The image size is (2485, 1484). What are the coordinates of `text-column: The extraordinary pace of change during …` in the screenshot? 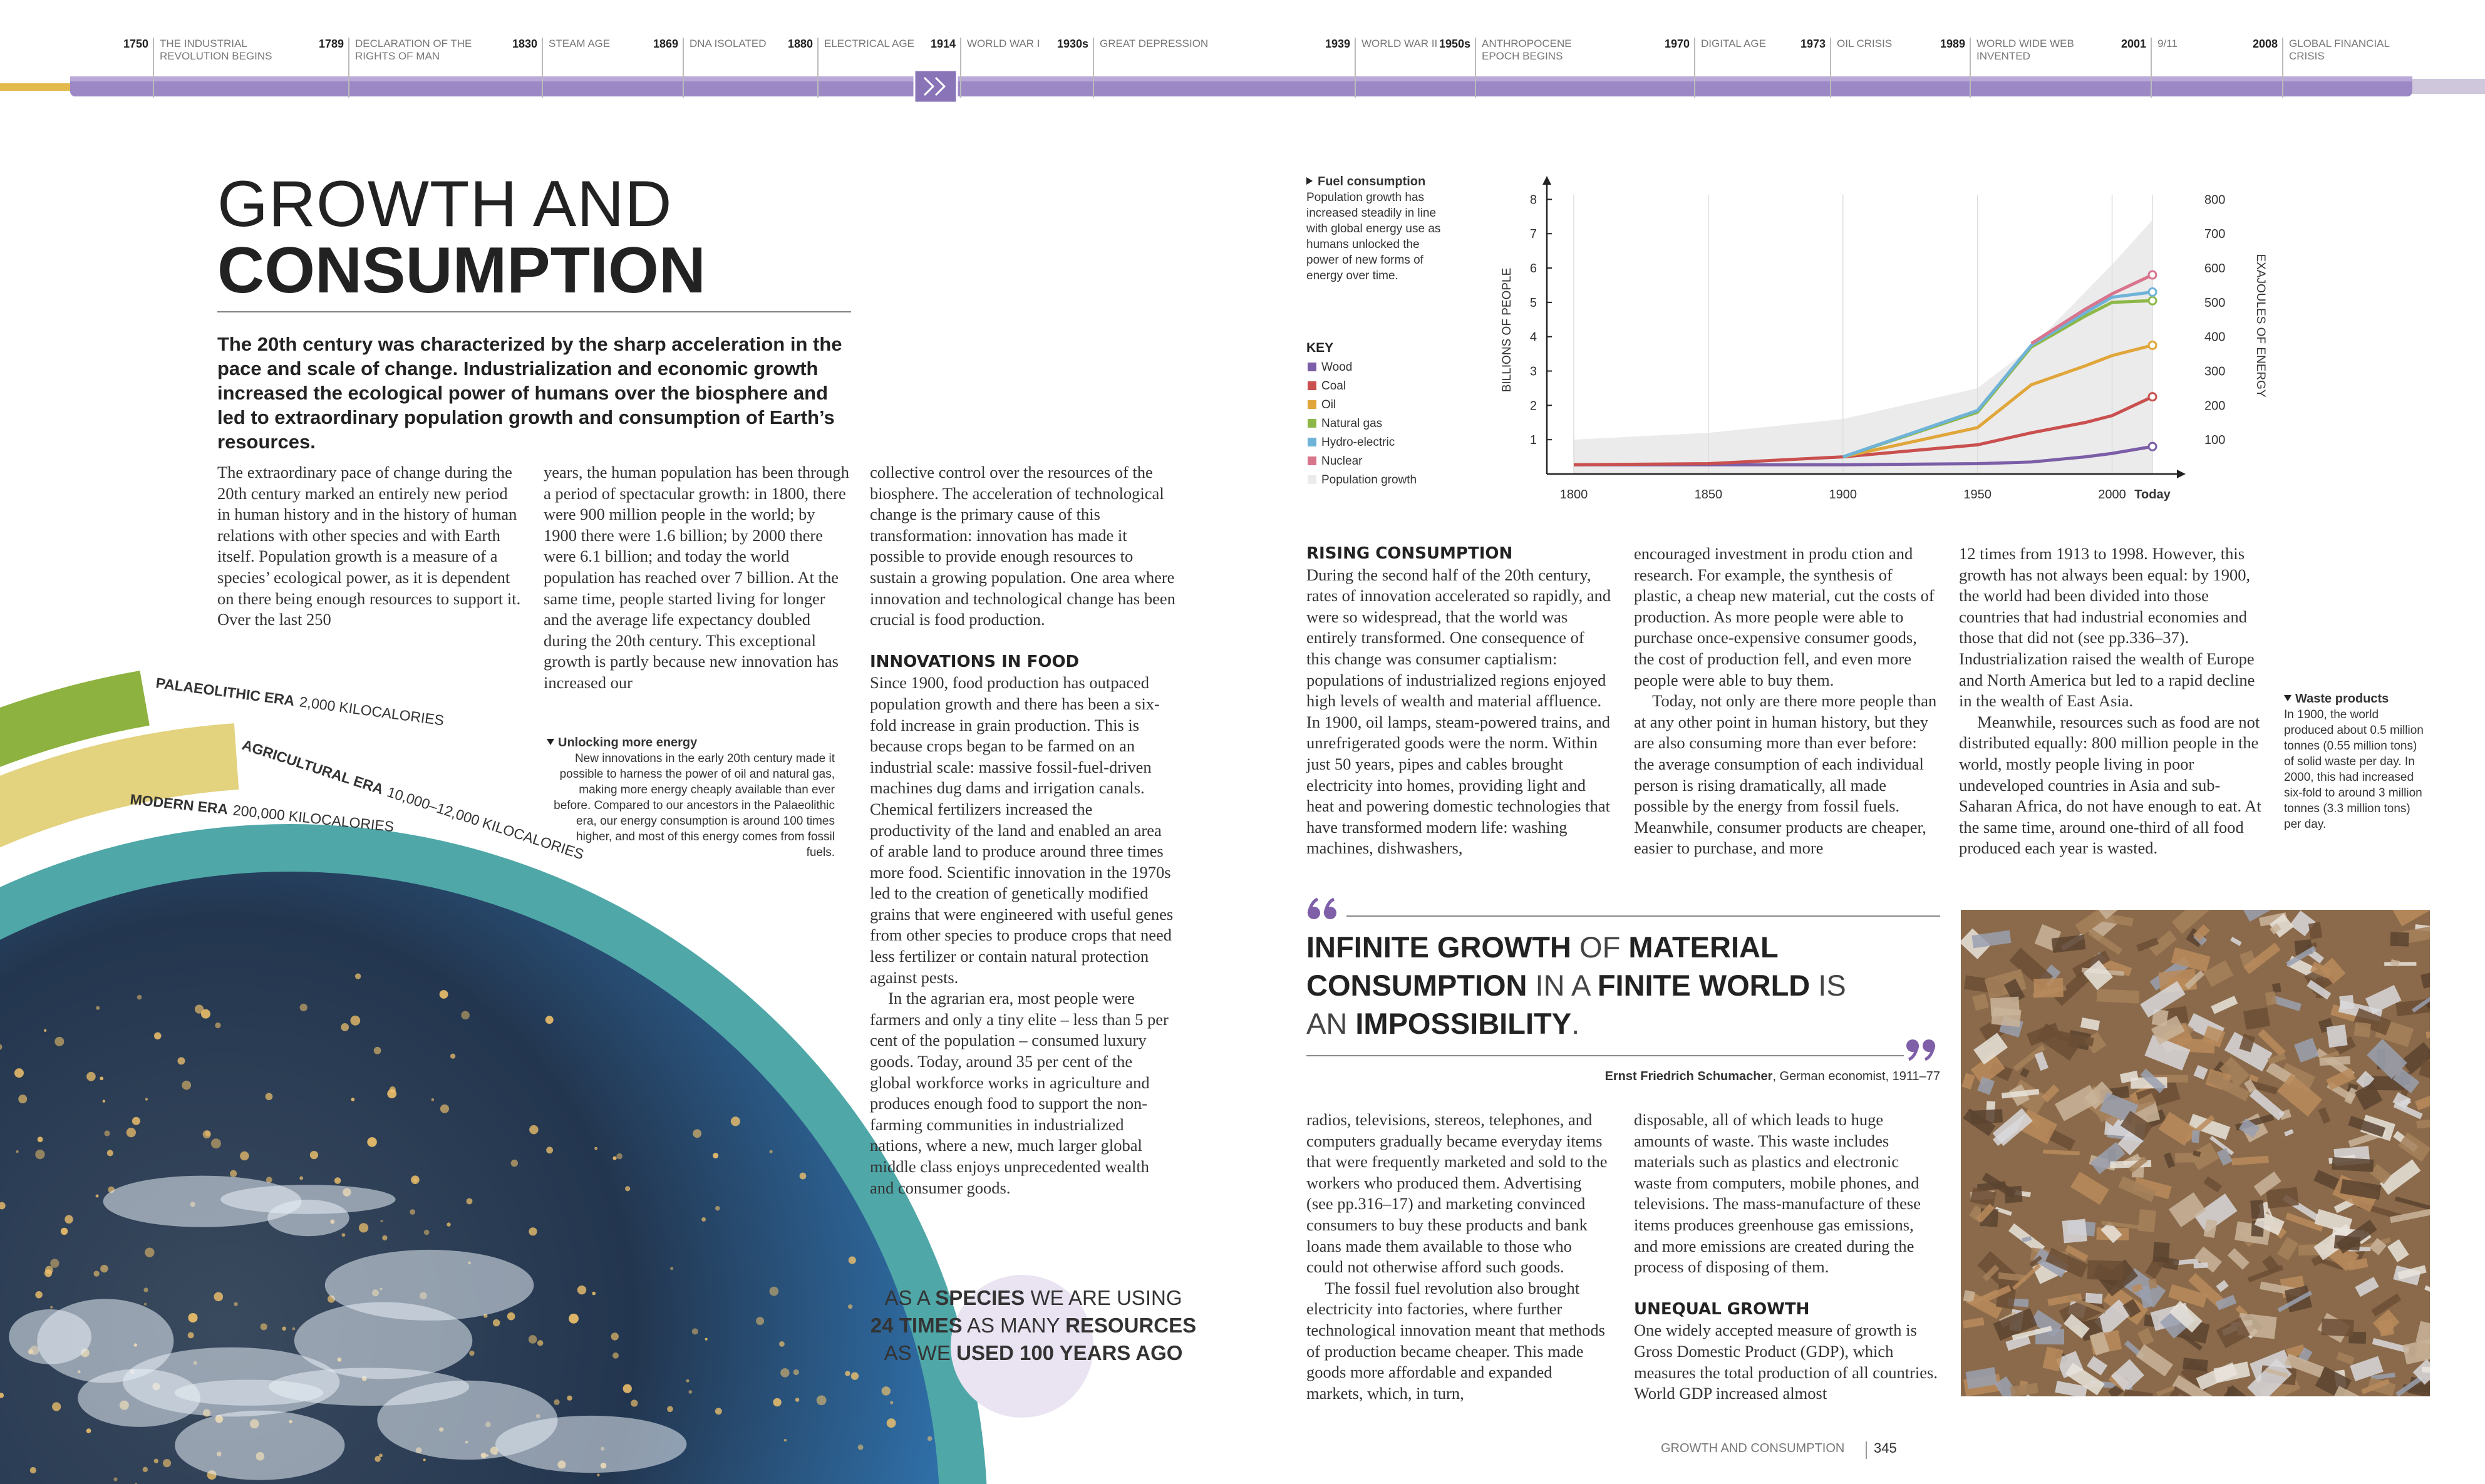 It's located at (370, 546).